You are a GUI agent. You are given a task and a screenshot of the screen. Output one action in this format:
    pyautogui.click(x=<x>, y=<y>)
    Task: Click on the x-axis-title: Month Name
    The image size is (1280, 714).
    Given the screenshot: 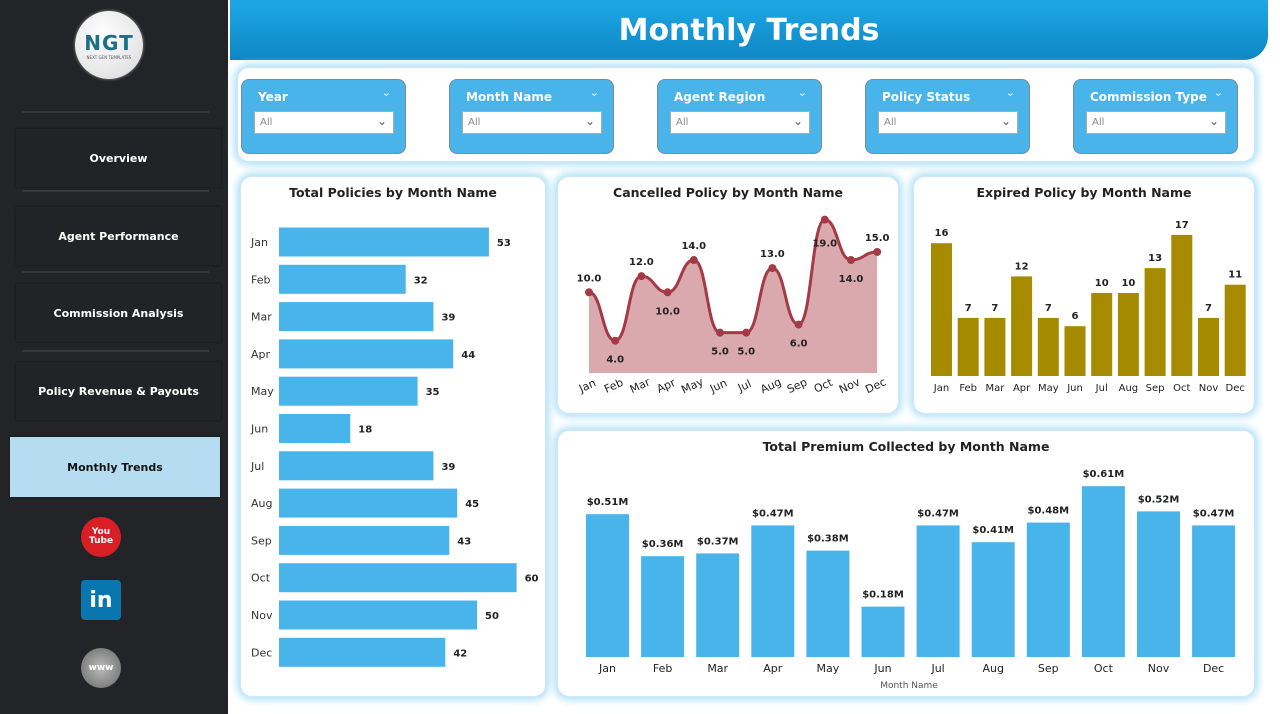 What is the action you would take?
    pyautogui.click(x=909, y=686)
    